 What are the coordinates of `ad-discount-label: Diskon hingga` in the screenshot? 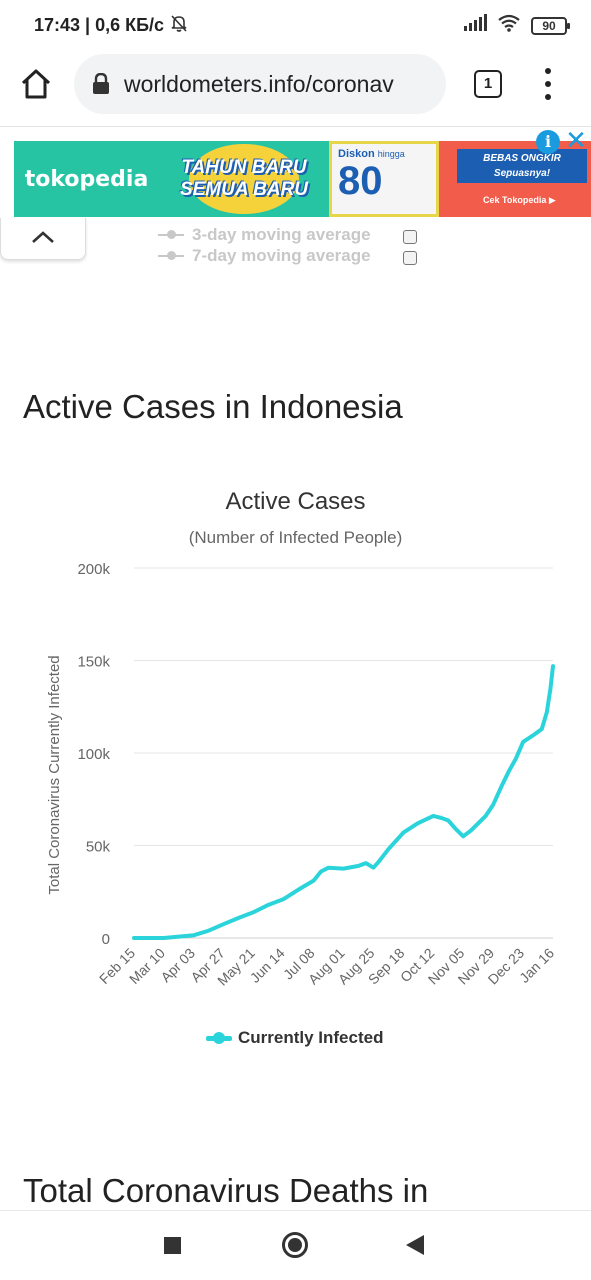 It's located at (384, 154).